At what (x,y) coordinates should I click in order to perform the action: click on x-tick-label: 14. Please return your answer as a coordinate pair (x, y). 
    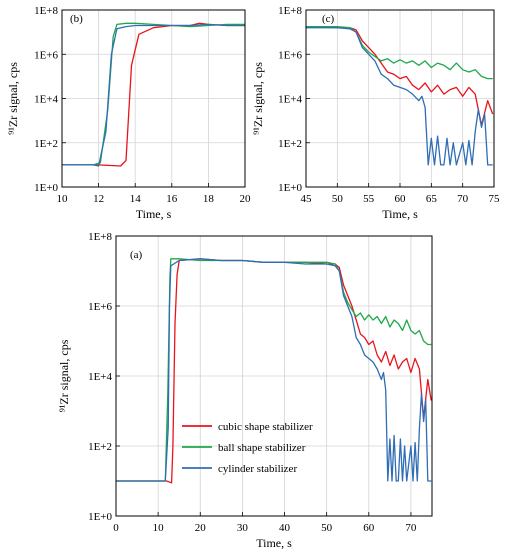
    Looking at the image, I should click on (136, 199).